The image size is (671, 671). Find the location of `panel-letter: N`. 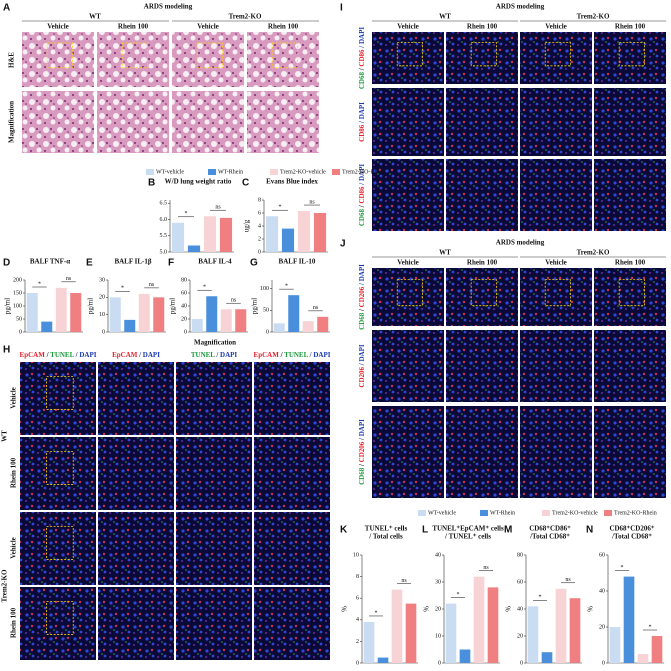

panel-letter: N is located at coordinates (589, 530).